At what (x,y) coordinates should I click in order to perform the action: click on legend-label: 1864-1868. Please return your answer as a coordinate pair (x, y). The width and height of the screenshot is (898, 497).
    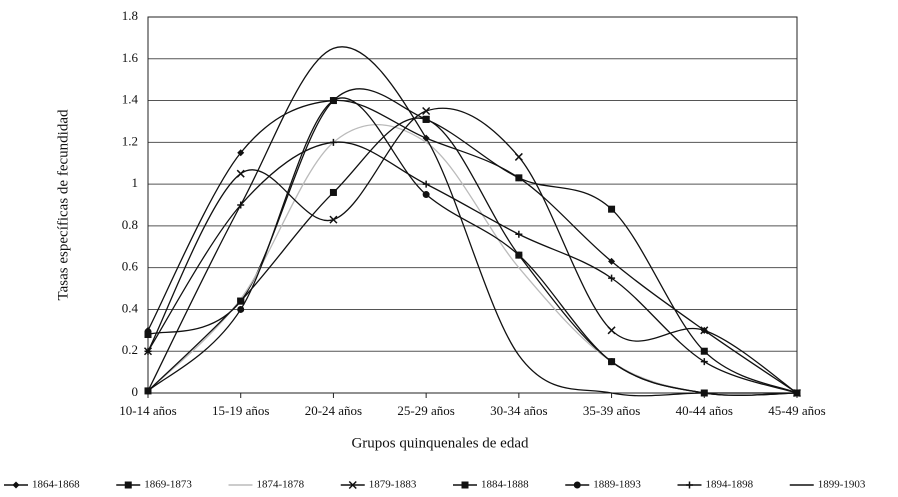
    Looking at the image, I should click on (56, 485).